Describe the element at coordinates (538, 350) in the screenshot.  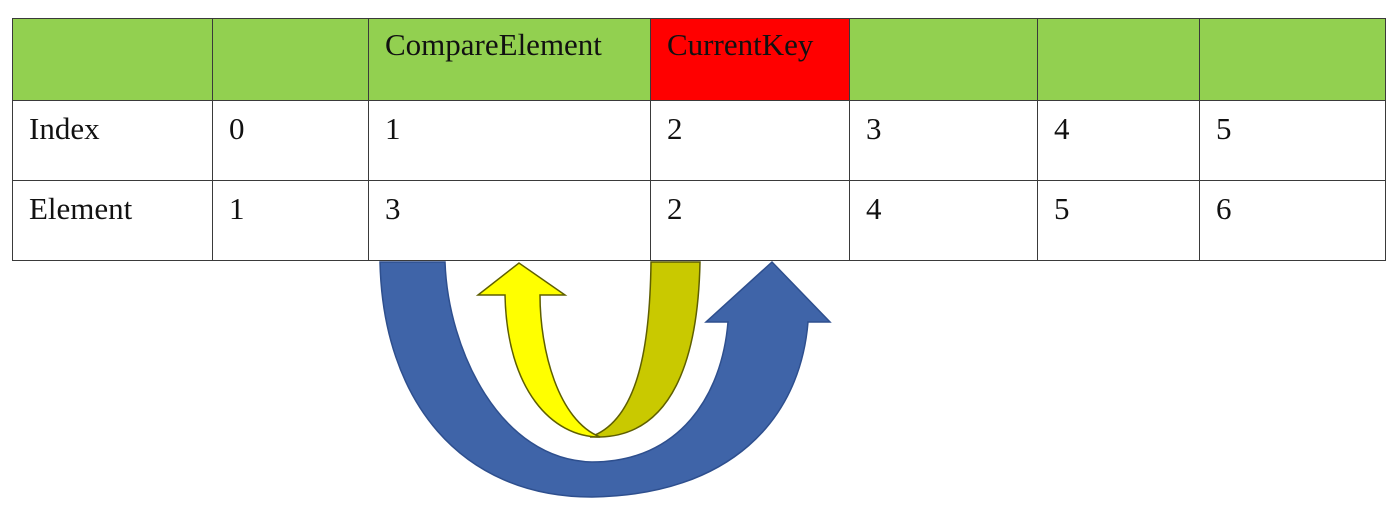
I see `swap-arrow-inner` at that location.